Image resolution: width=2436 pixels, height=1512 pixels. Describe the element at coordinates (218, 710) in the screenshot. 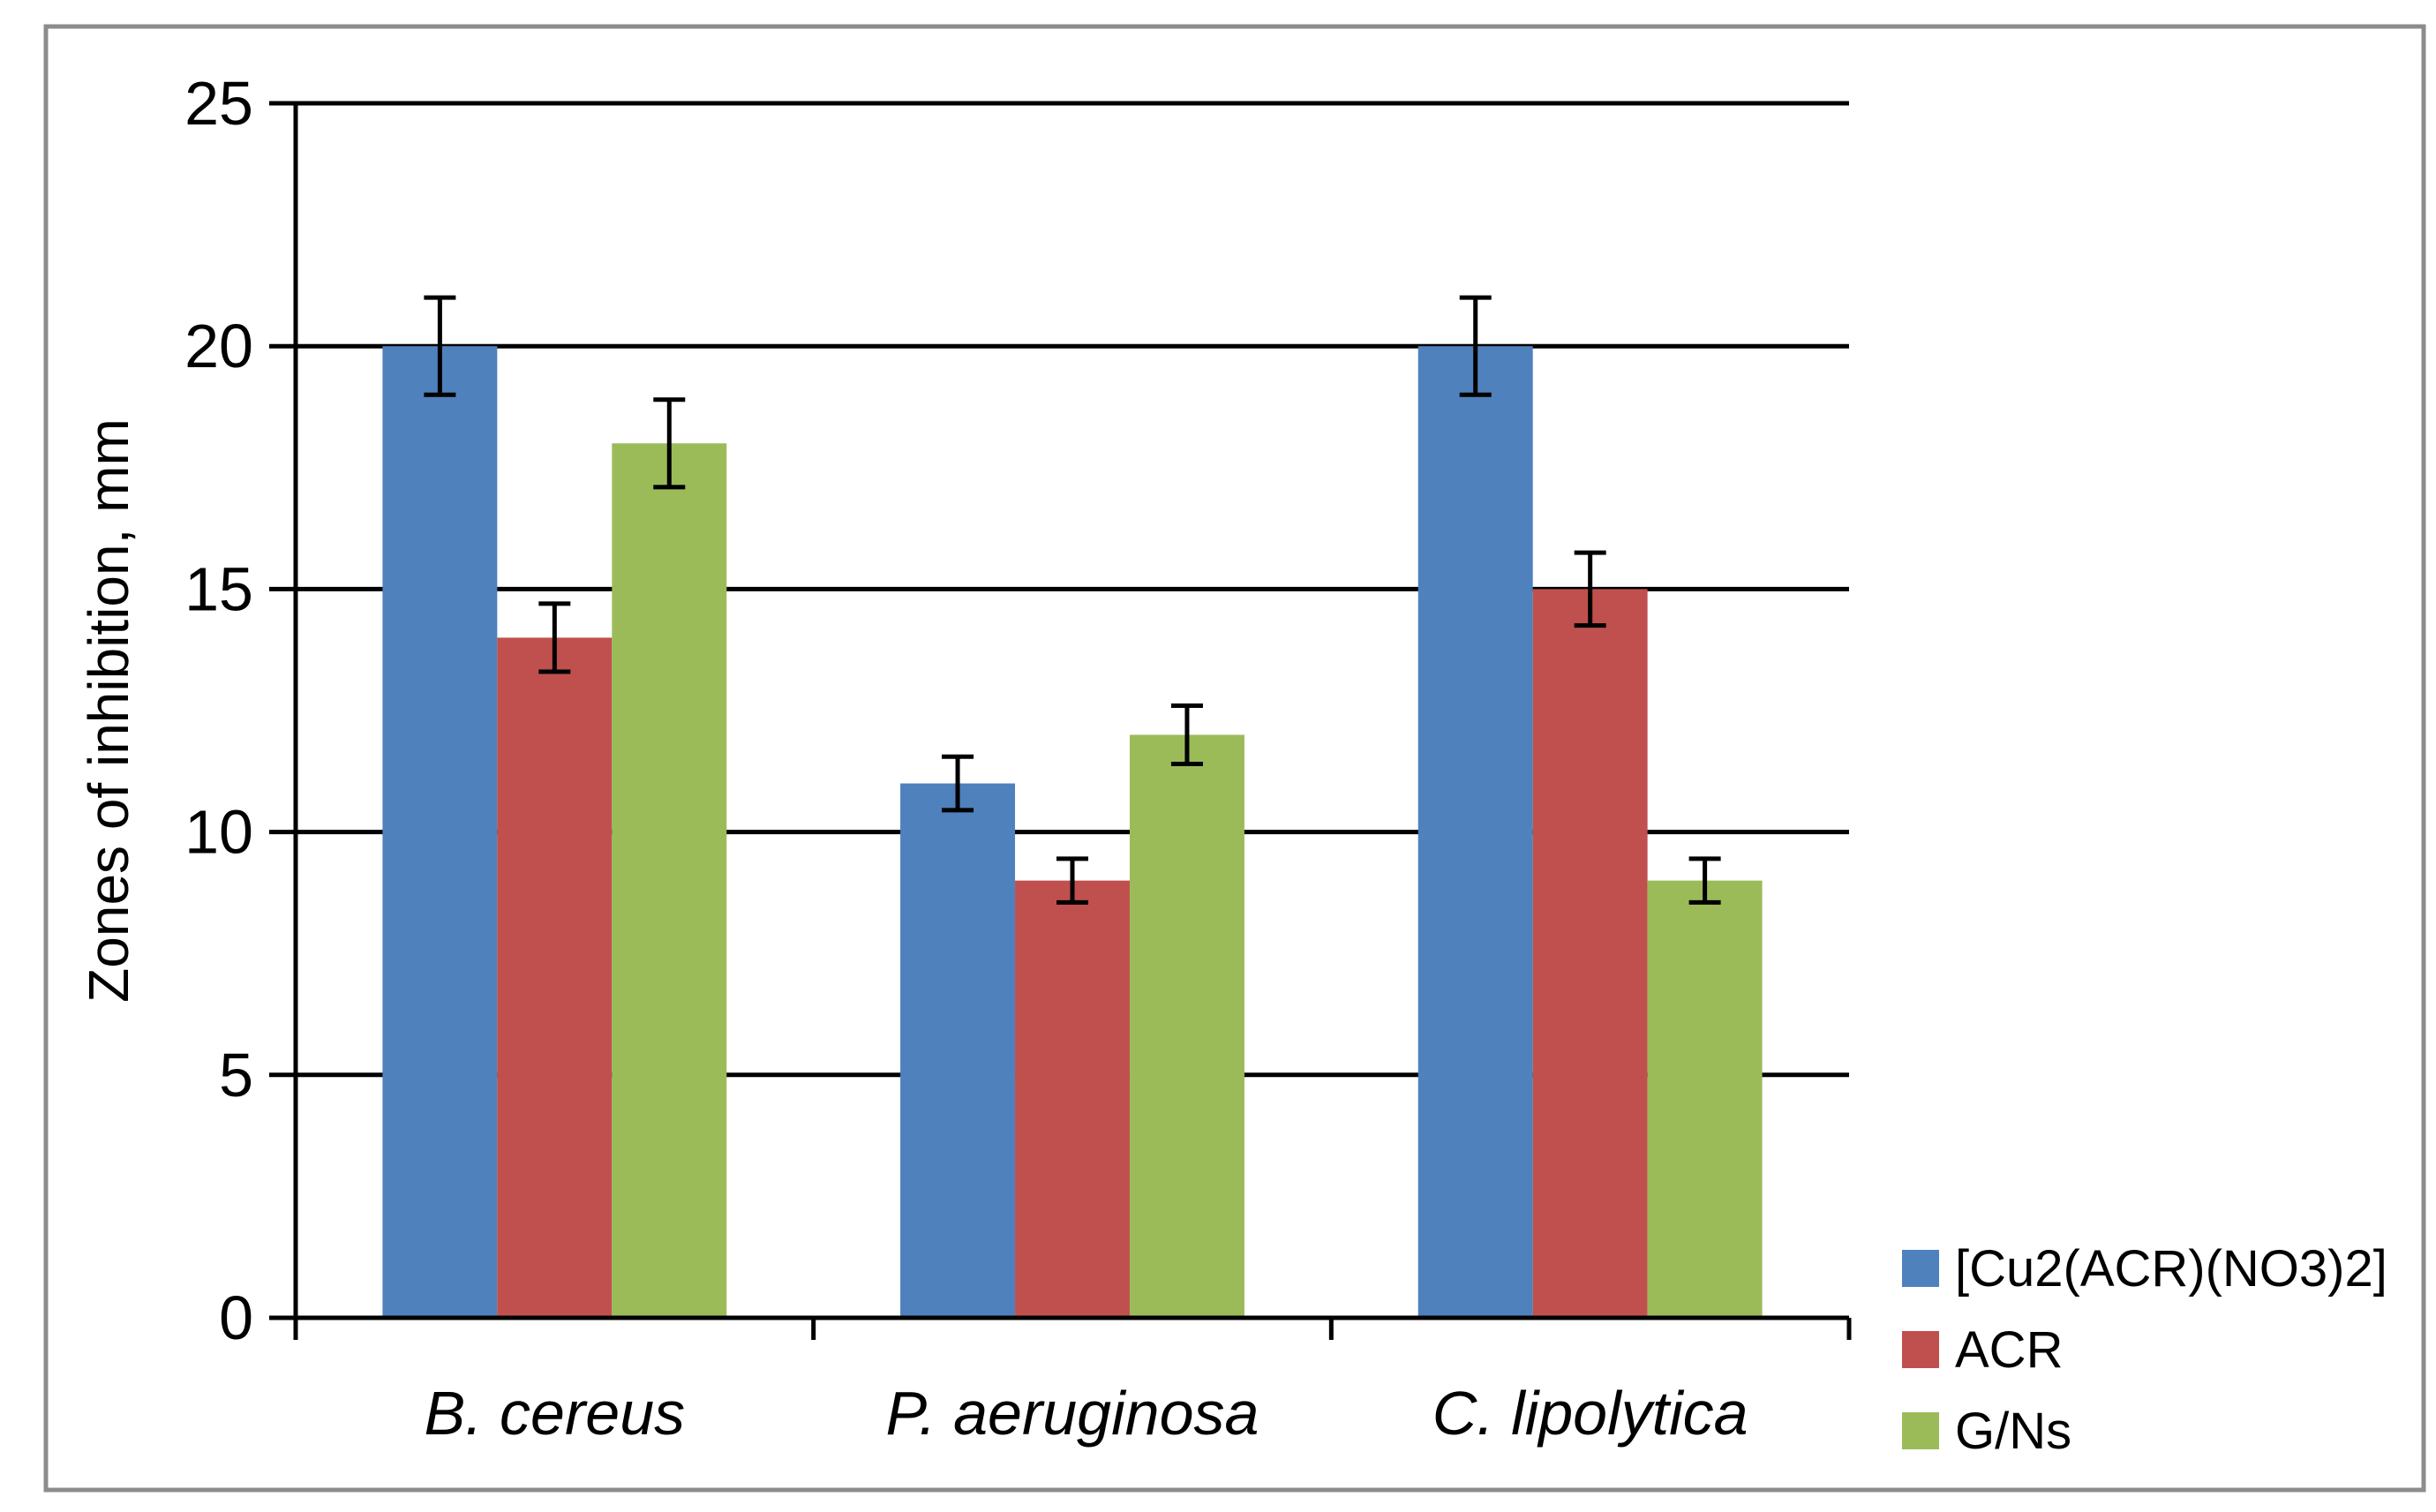

I see `y-tick-labels: 0 5 10 15 20 25` at that location.